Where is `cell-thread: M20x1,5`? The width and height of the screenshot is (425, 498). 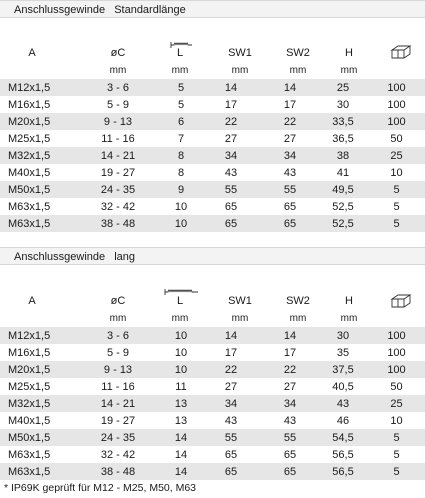
cell-thread: M20x1,5 is located at coordinates (37, 369).